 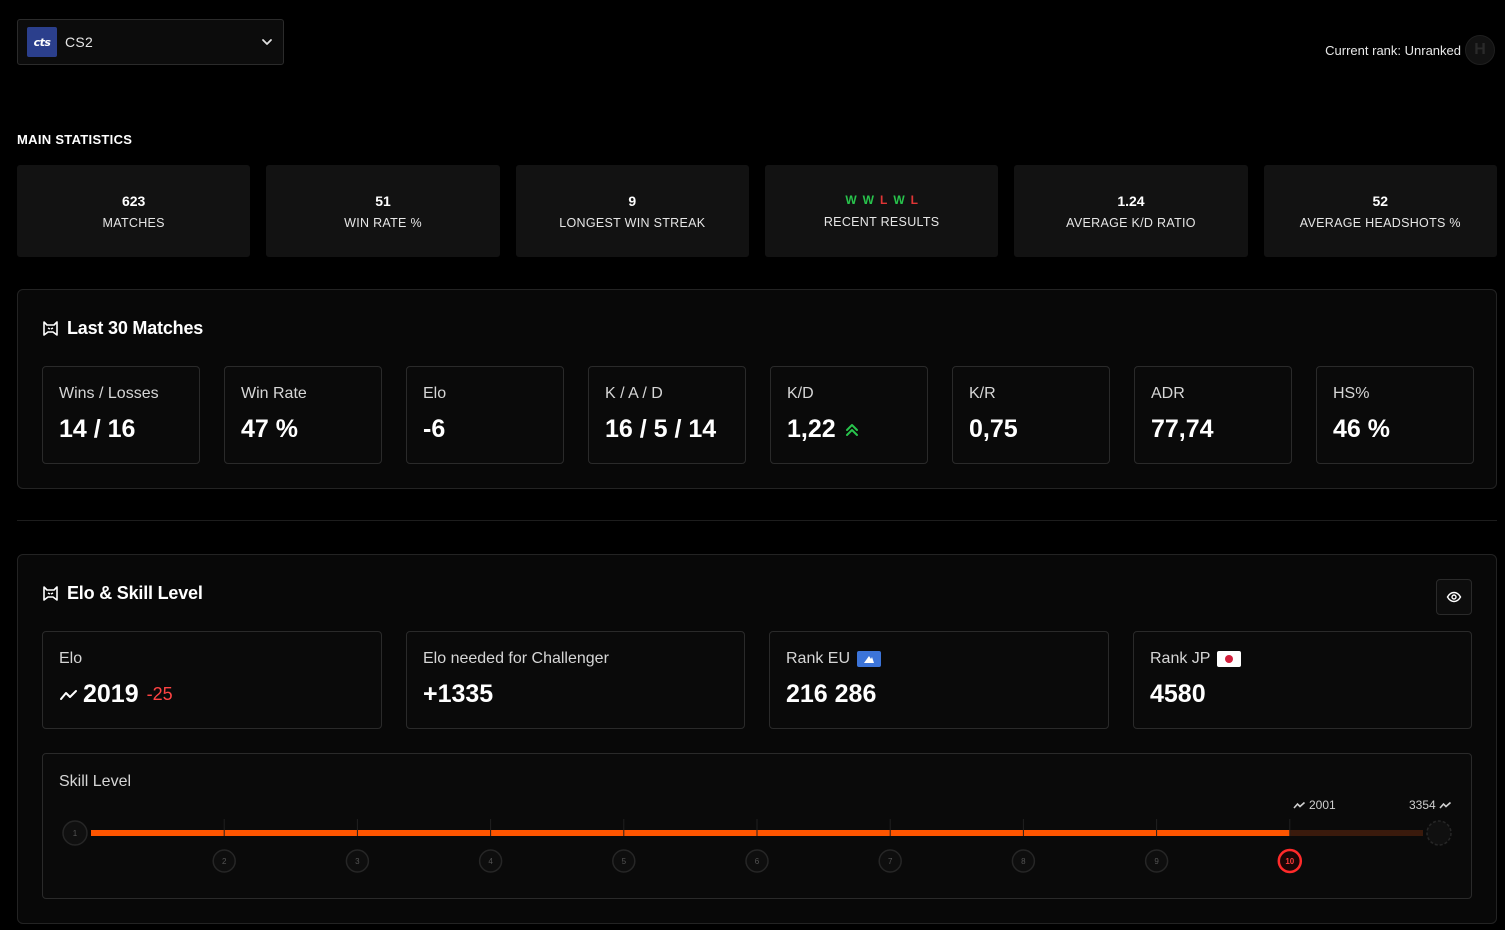 I want to click on metric-value: 46 %, so click(x=1361, y=429).